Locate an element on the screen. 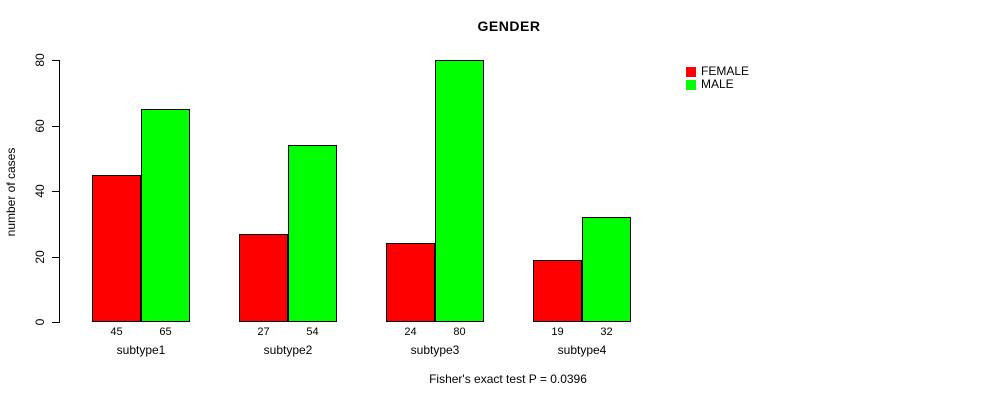  x-category-label: subtype4 is located at coordinates (582, 349).